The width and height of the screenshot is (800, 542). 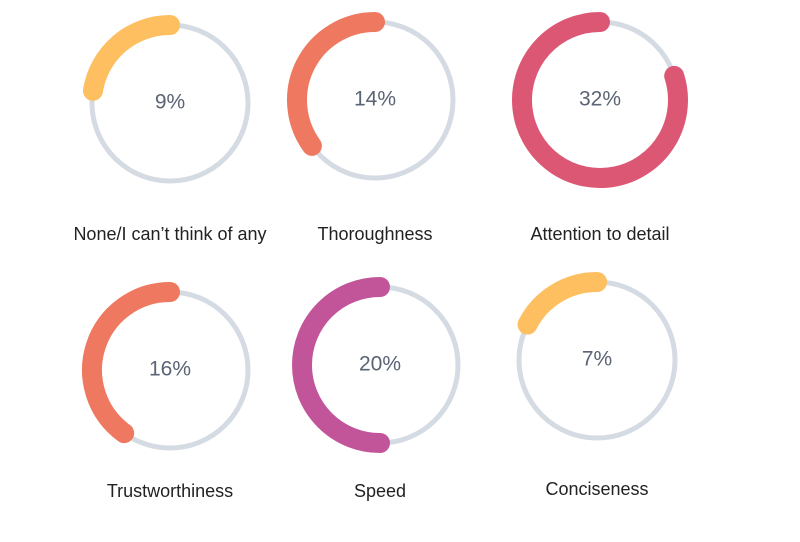 What do you see at coordinates (374, 234) in the screenshot?
I see `category-label: Thoroughness` at bounding box center [374, 234].